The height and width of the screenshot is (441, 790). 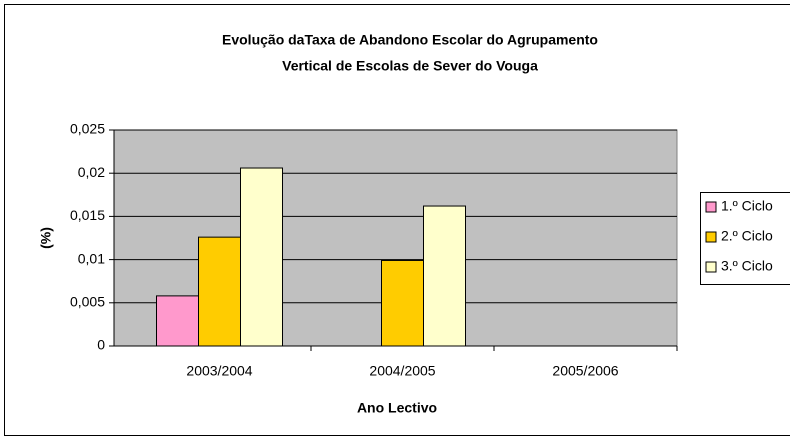 What do you see at coordinates (46, 238) in the screenshot?
I see `y-axis-label: (%)` at bounding box center [46, 238].